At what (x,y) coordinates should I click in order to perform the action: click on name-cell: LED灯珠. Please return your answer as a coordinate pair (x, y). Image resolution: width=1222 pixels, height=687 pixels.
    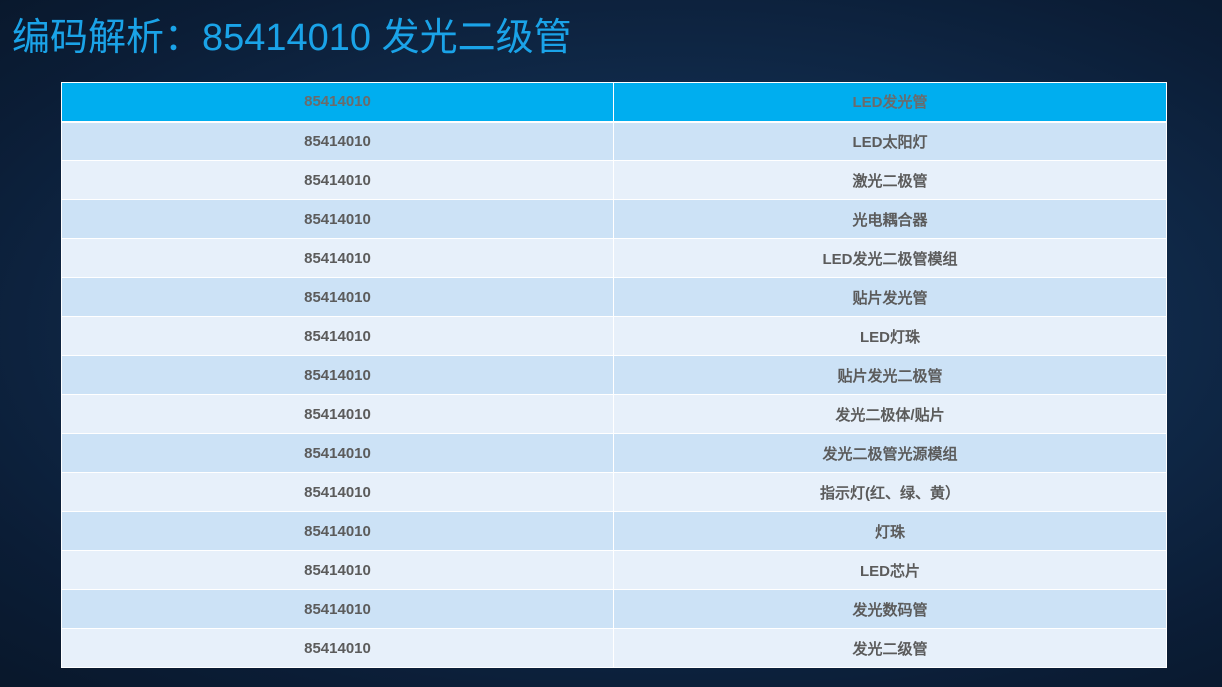
    Looking at the image, I should click on (890, 336).